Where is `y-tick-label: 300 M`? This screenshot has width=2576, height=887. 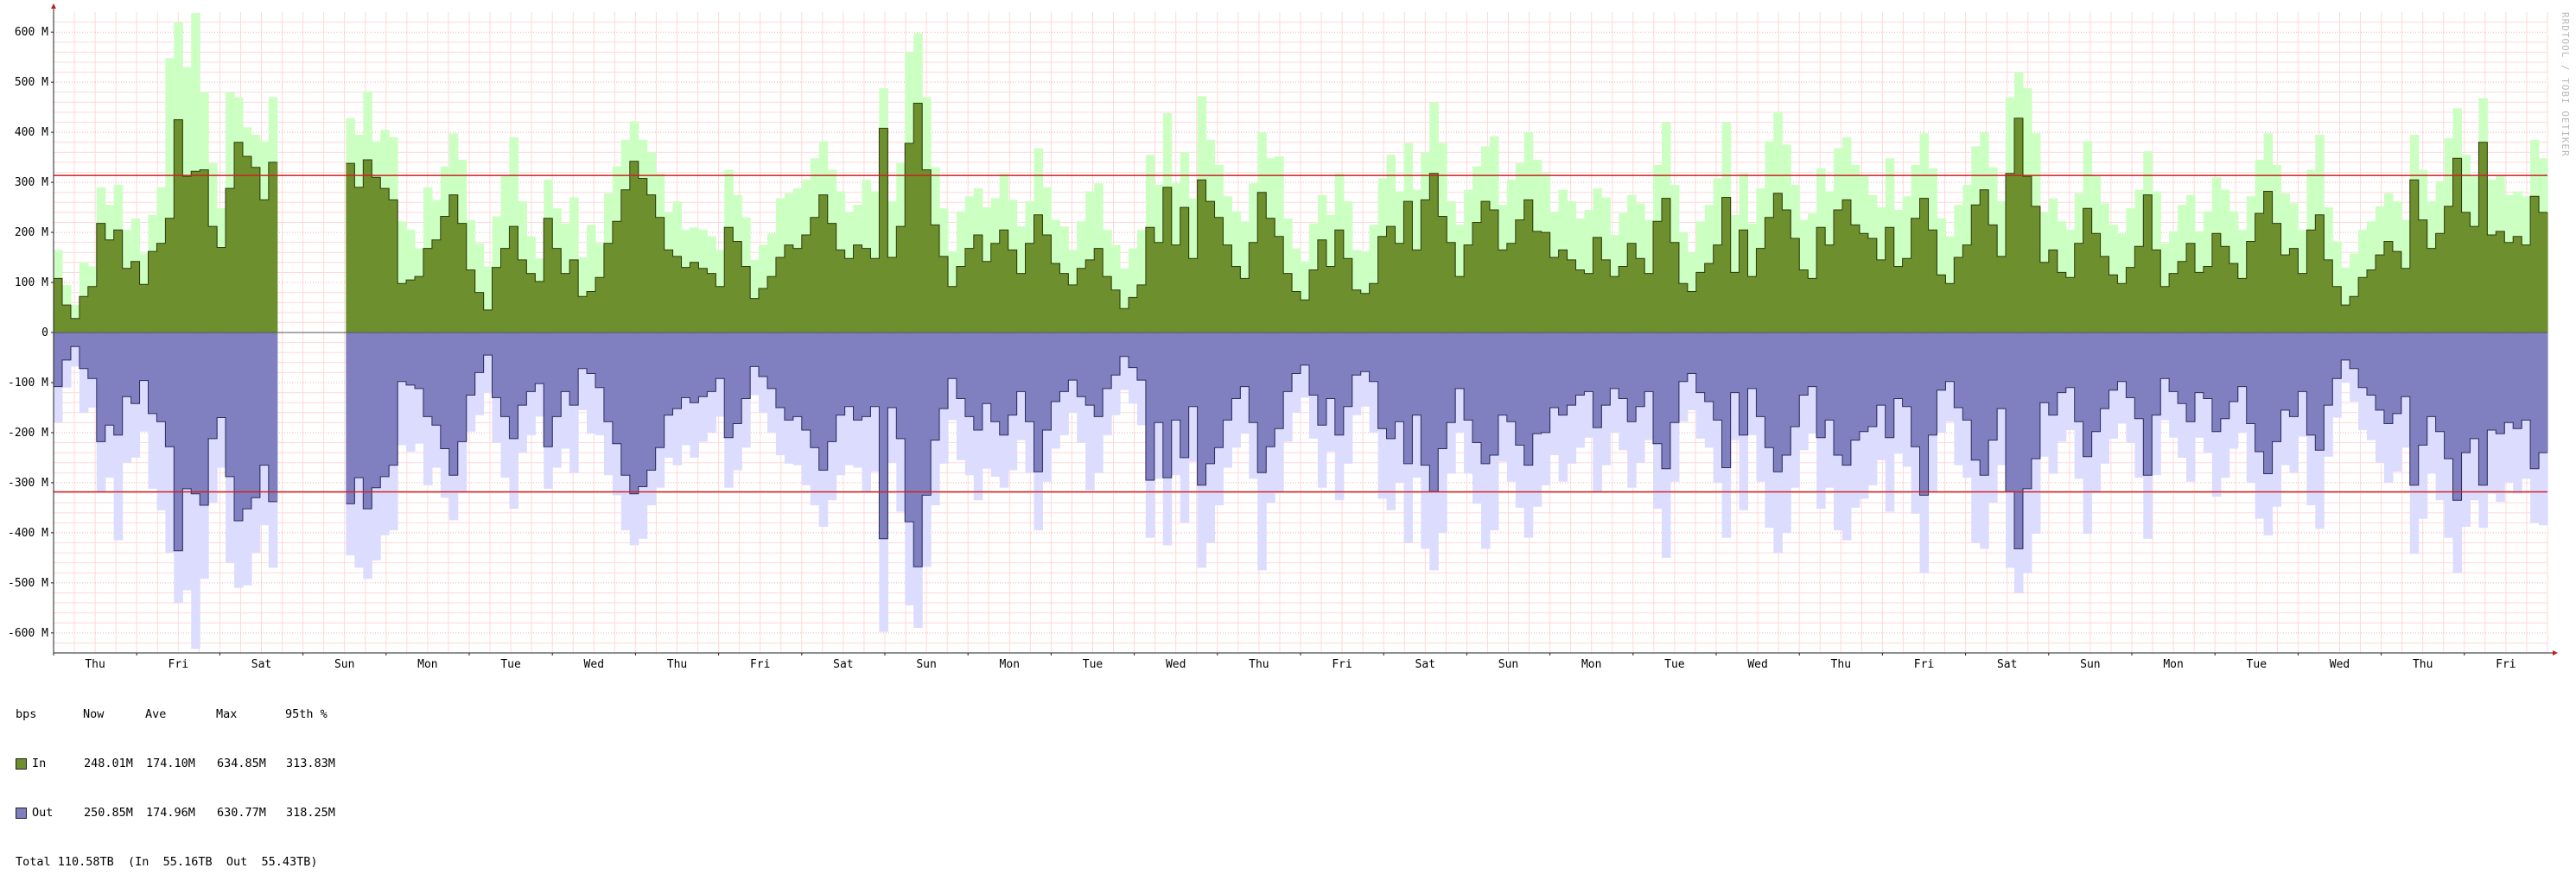 y-tick-label: 300 M is located at coordinates (32, 182).